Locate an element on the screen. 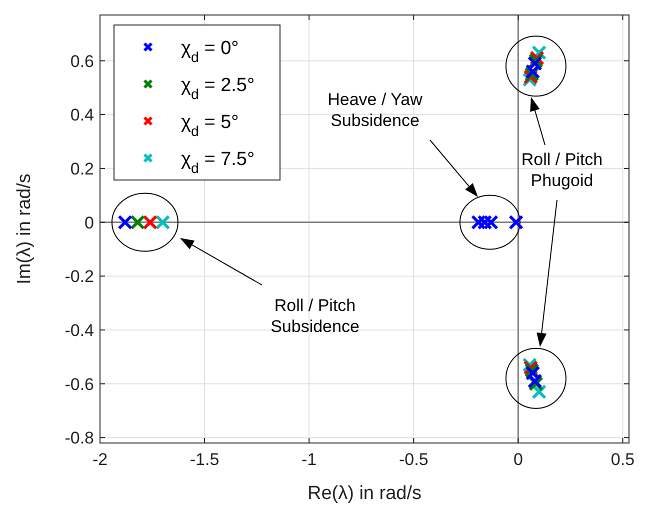  legend-label: χ$_{d}$ = 0° is located at coordinates (210, 52).